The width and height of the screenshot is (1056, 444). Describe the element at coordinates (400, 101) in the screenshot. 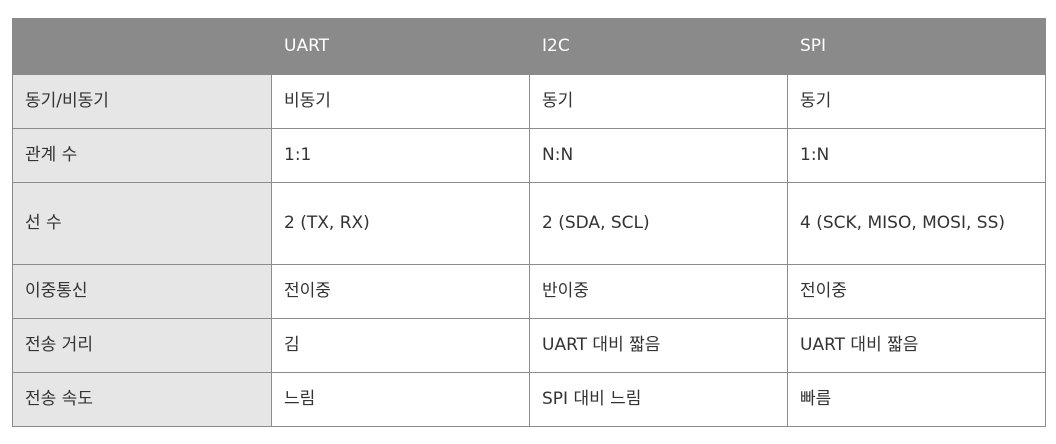

I see `table-cell: 비동기` at that location.